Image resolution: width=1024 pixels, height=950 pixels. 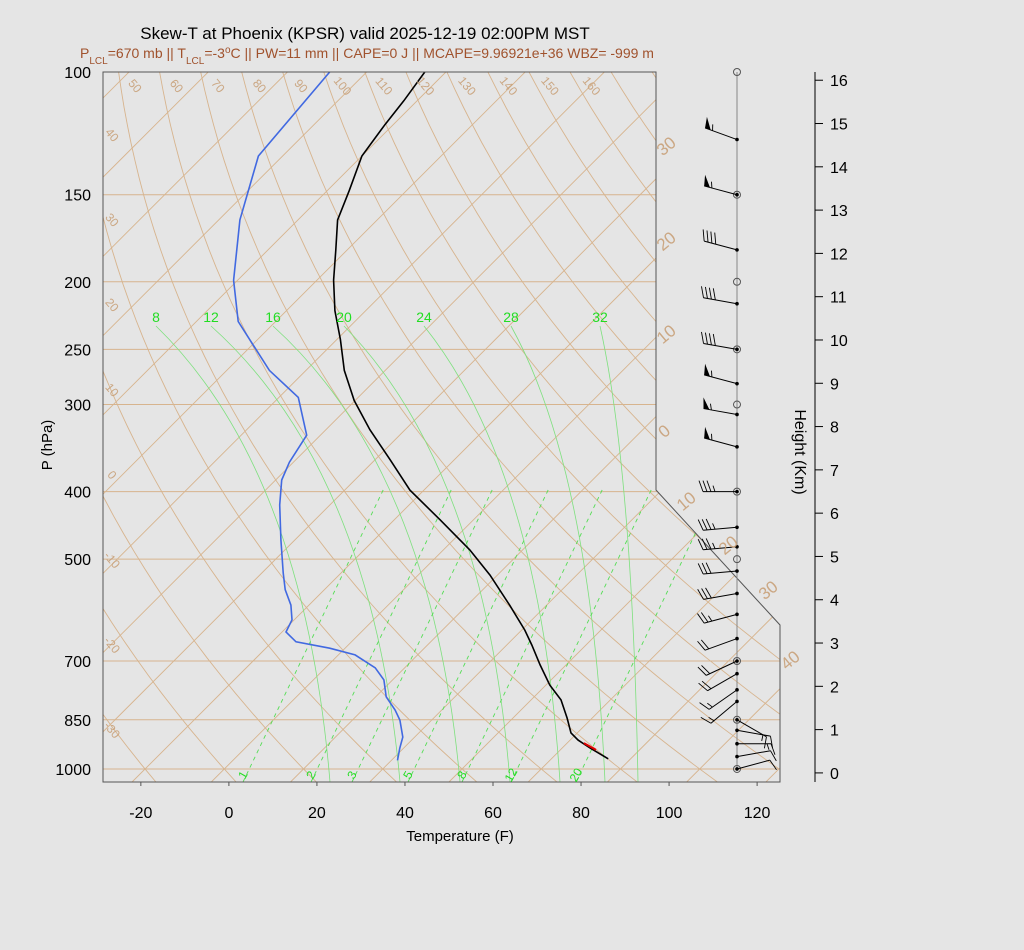 I want to click on y-tick-label: 500, so click(x=77, y=560).